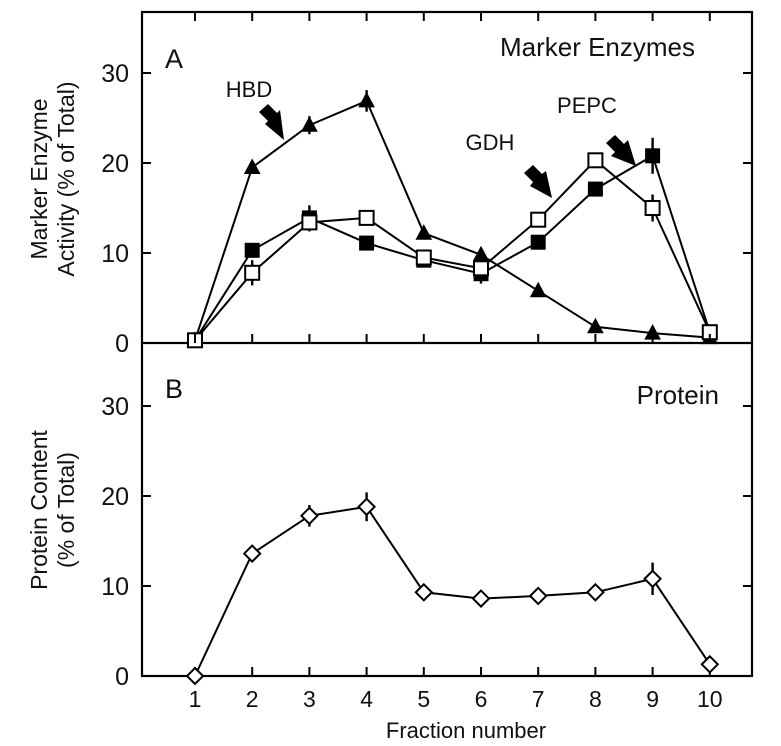 Image resolution: width=781 pixels, height=746 pixels. Describe the element at coordinates (710, 699) in the screenshot. I see `xtick-label-10: 10` at that location.